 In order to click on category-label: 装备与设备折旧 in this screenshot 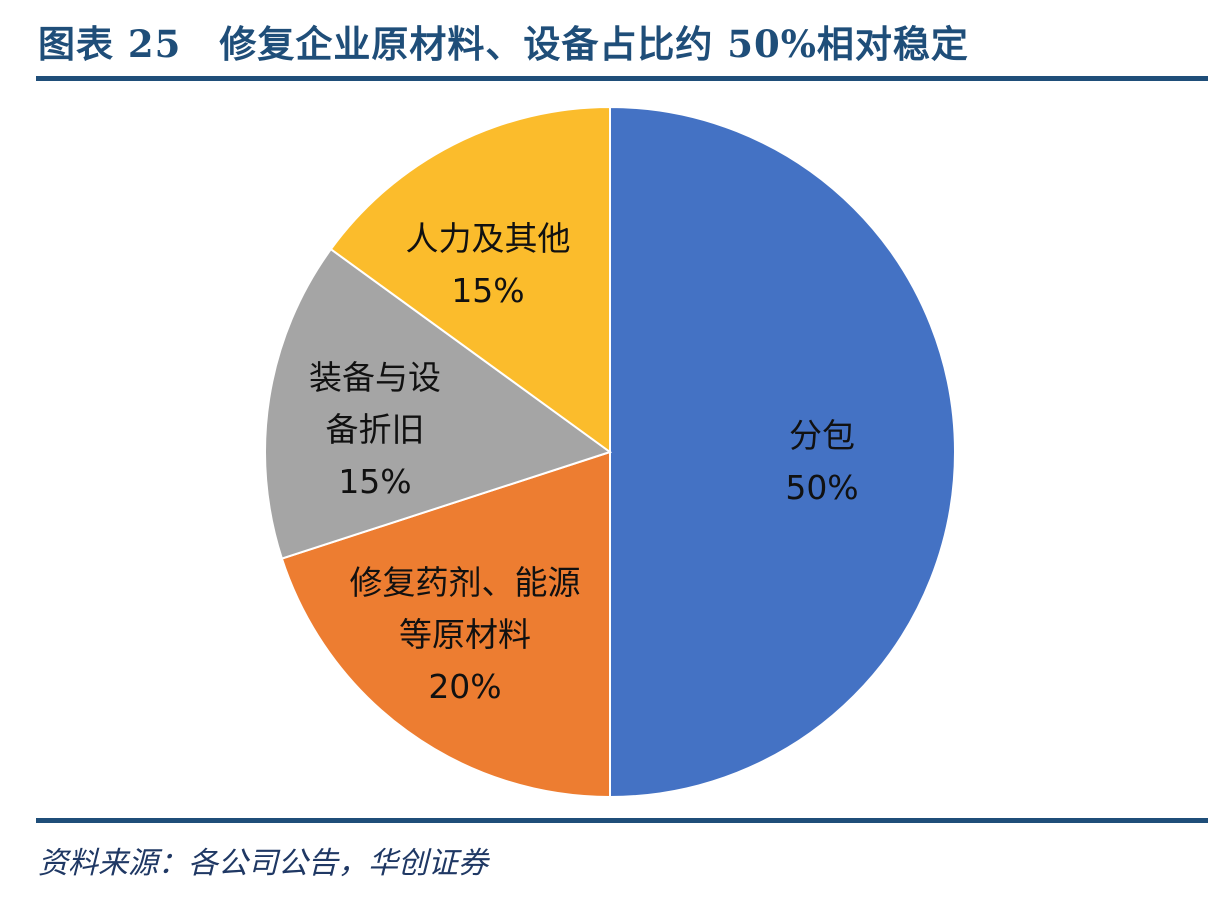, I will do `click(375, 403)`.